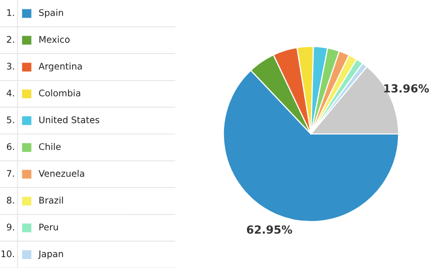  Describe the element at coordinates (10, 39) in the screenshot. I see `text: 2.` at that location.